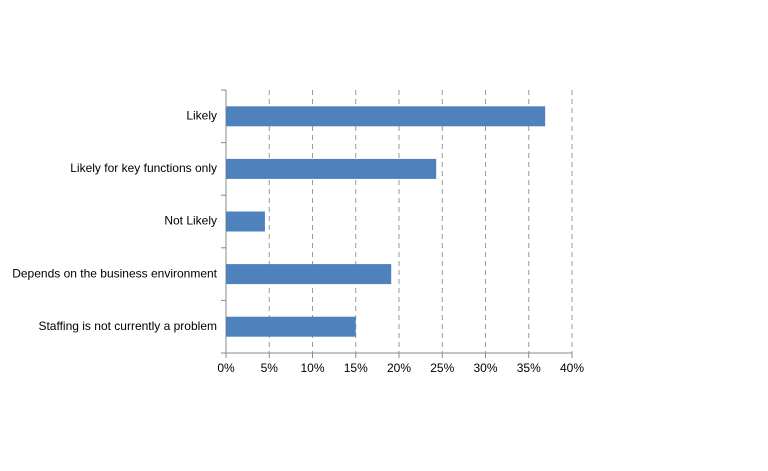  Describe the element at coordinates (270, 368) in the screenshot. I see `x-tick-label: 5%` at that location.